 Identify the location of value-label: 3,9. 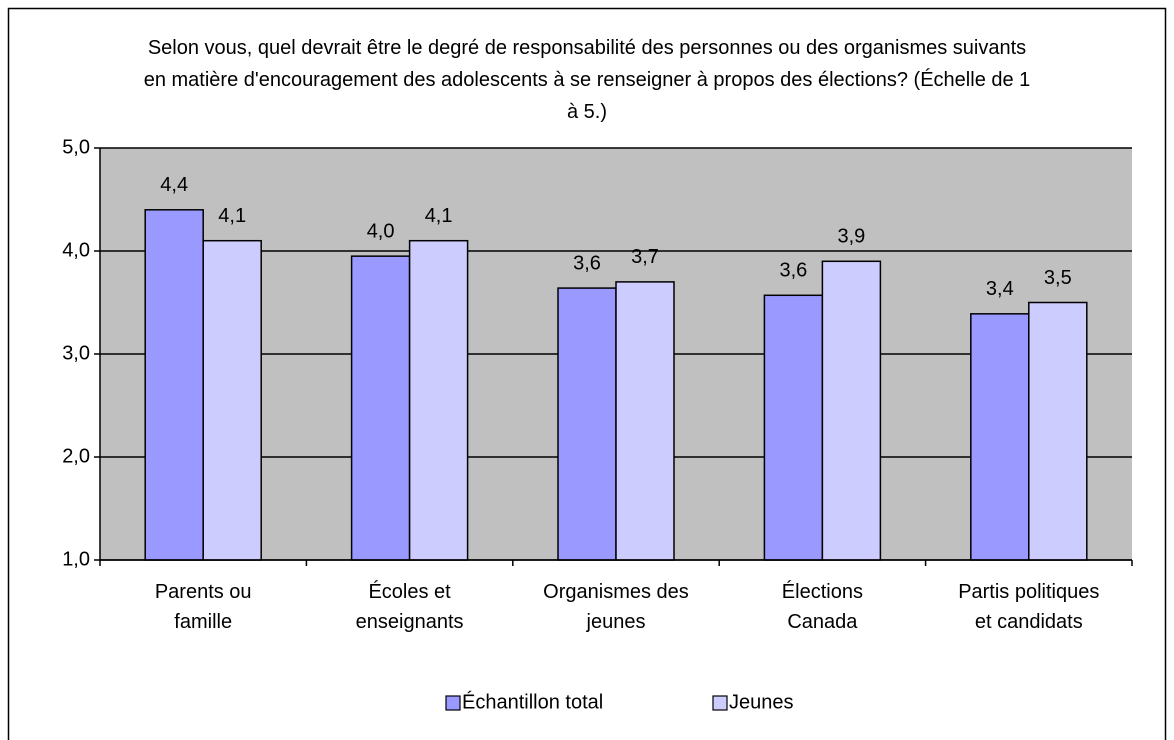
(851, 237).